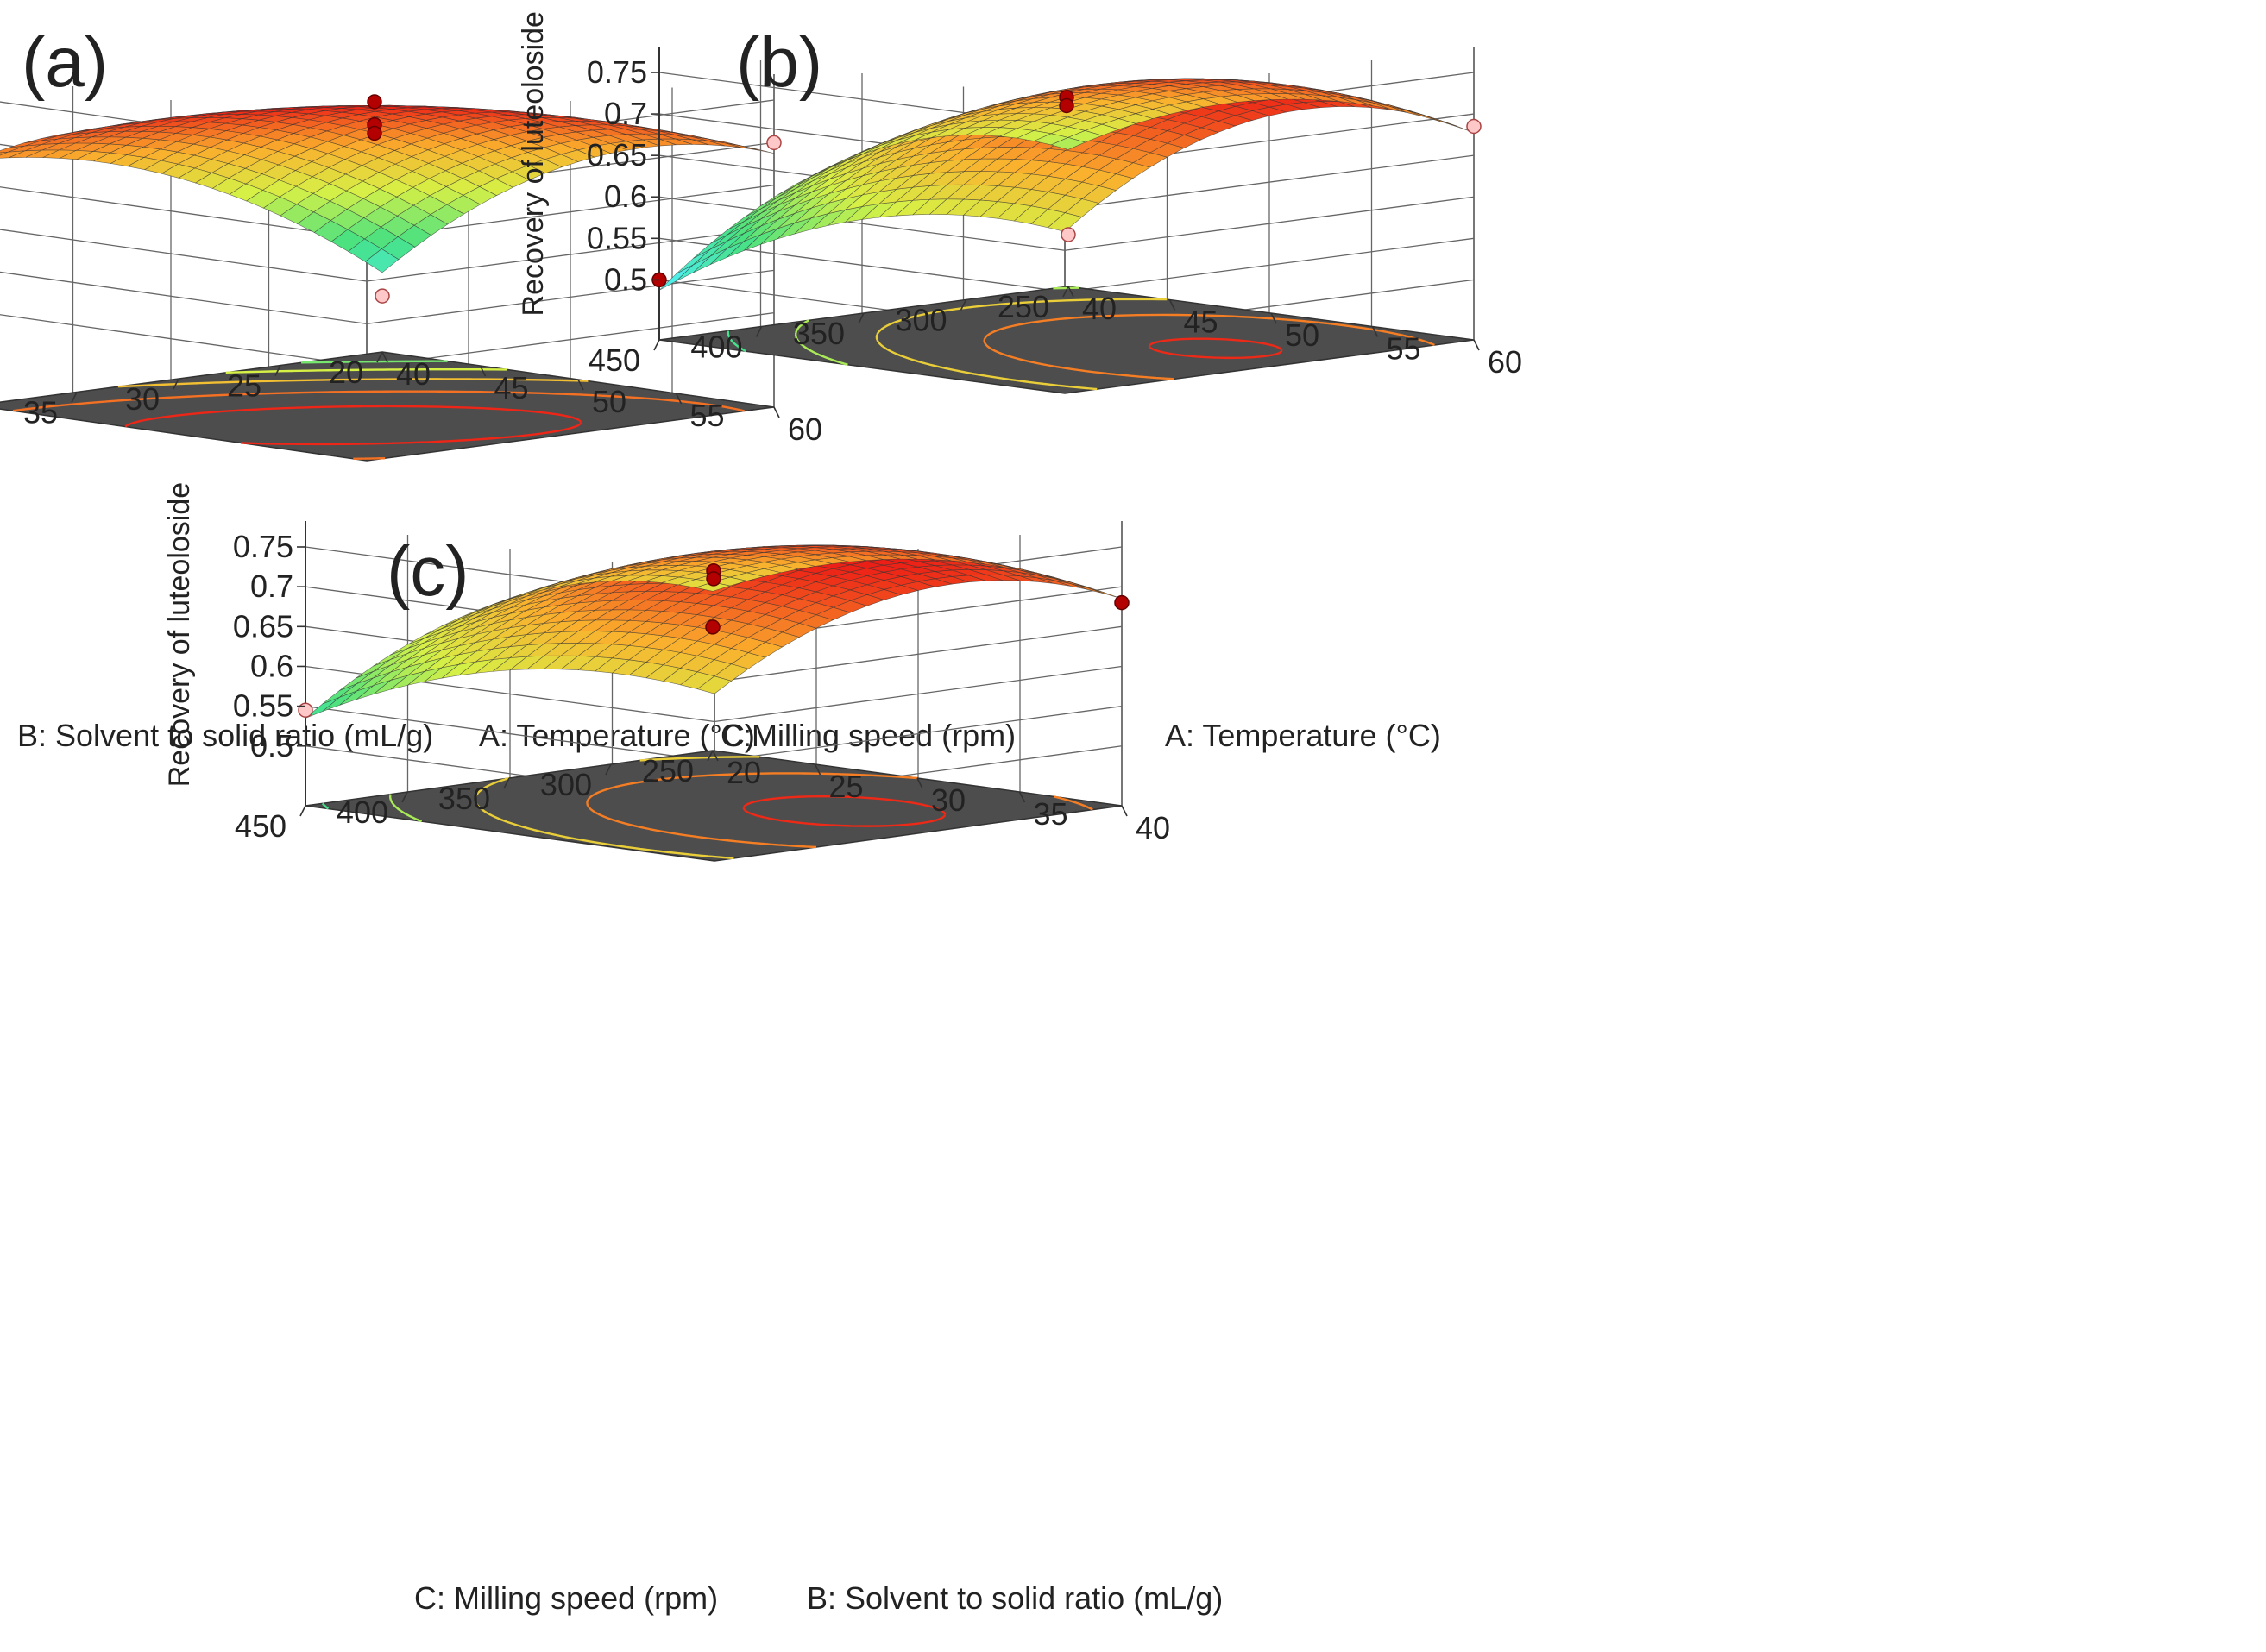 This screenshot has height=1652, width=2266. I want to click on x-tick-label: 20, so click(744, 773).